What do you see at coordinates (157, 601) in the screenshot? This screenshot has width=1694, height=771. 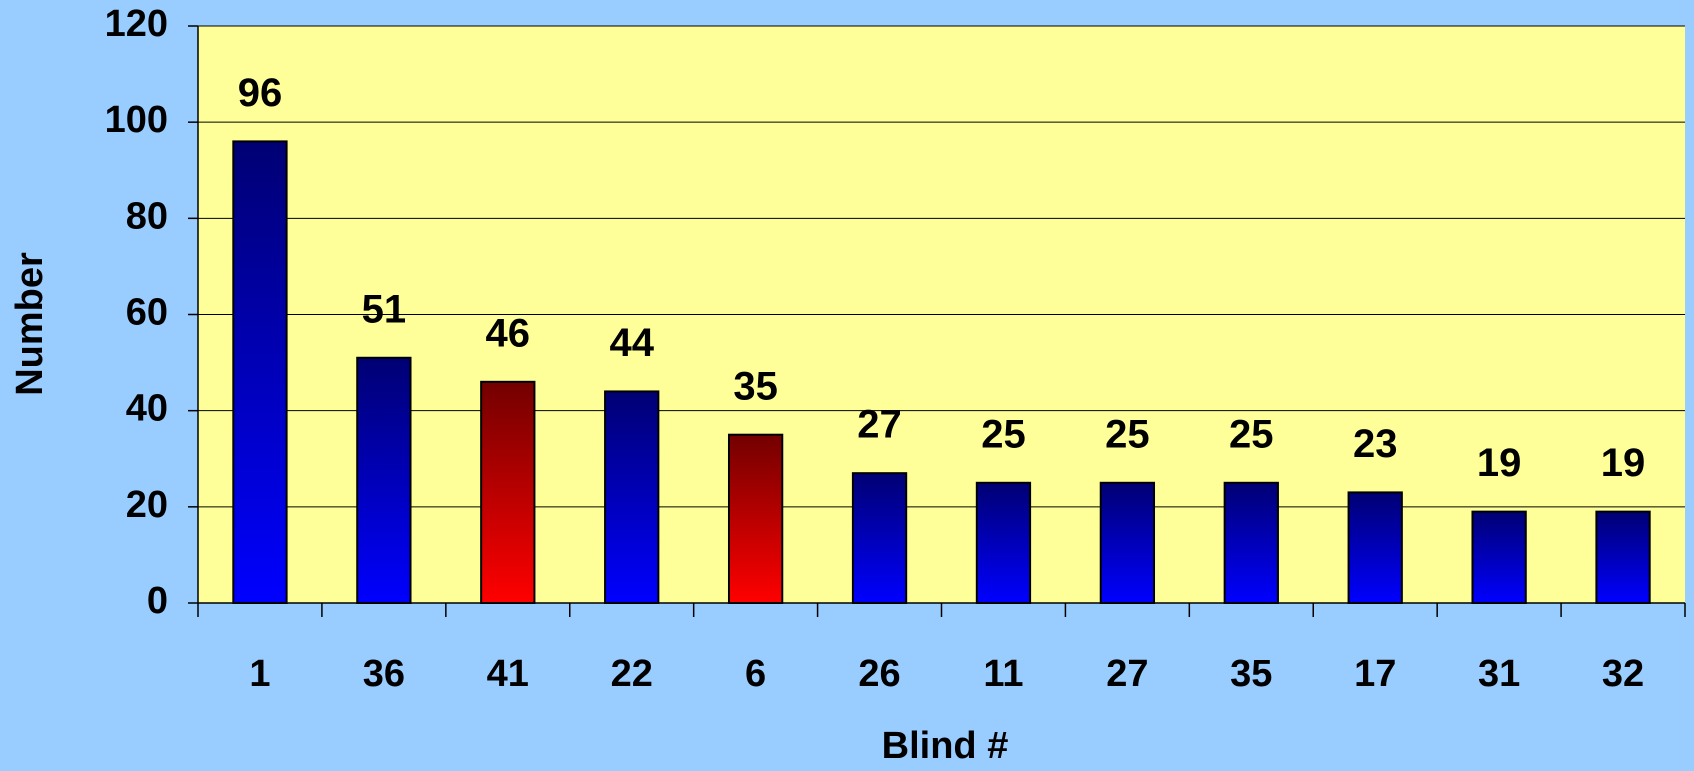 I see `y-tick-label: 0` at bounding box center [157, 601].